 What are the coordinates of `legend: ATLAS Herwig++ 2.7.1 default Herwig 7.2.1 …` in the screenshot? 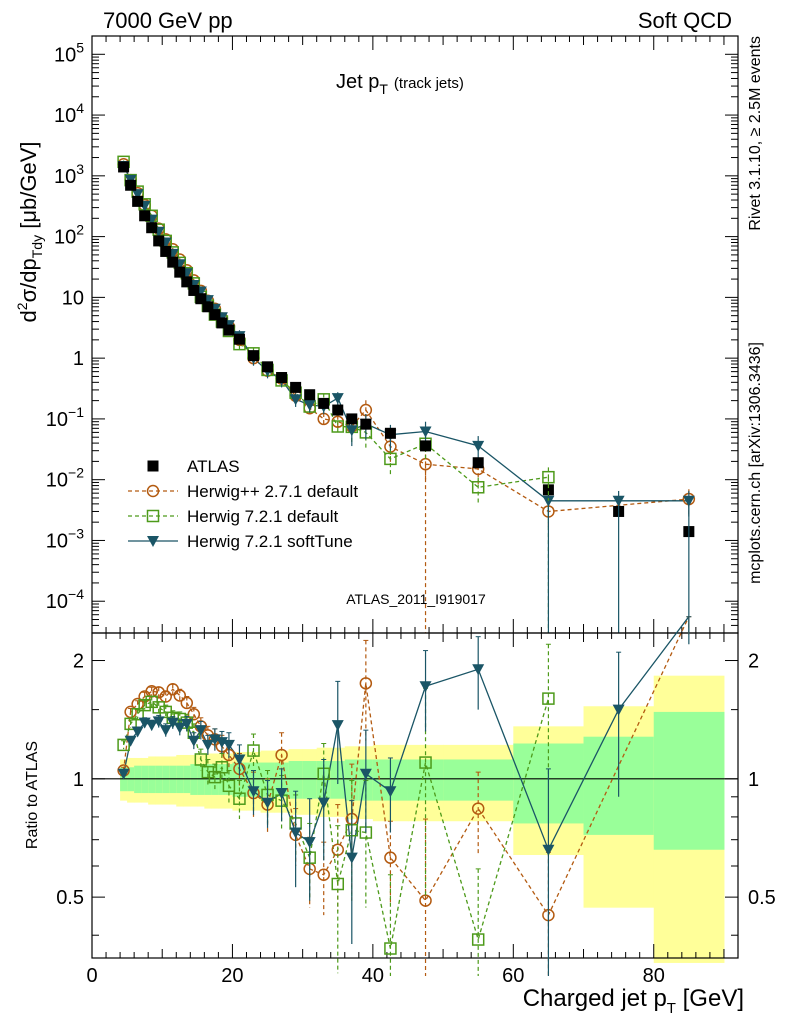 It's located at (243, 504).